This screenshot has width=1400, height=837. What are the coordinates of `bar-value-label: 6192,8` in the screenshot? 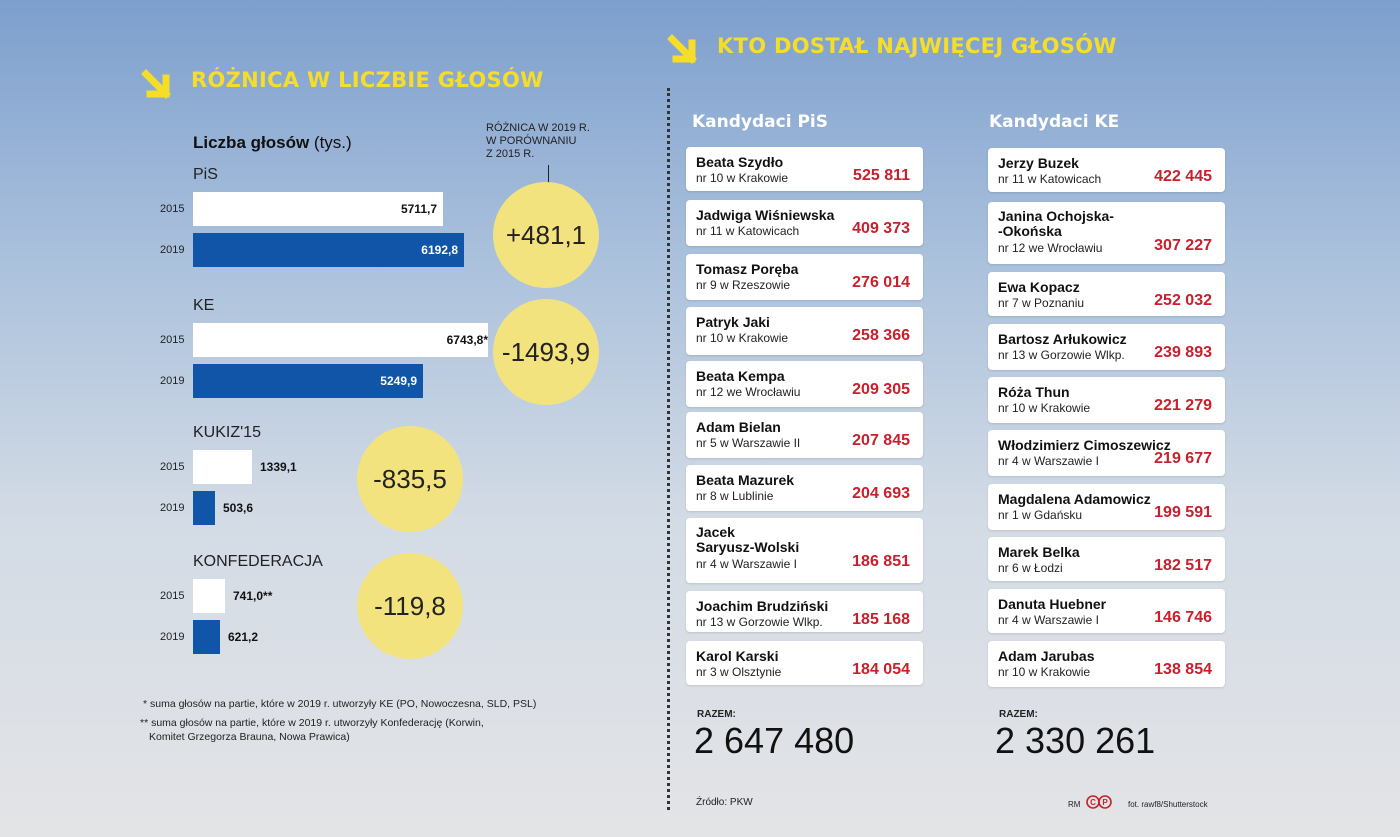 It's located at (439, 250).